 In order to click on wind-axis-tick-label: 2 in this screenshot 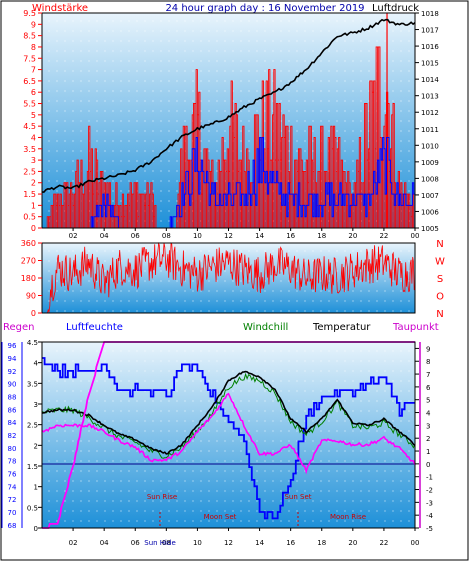, I will do `click(33, 183)`.